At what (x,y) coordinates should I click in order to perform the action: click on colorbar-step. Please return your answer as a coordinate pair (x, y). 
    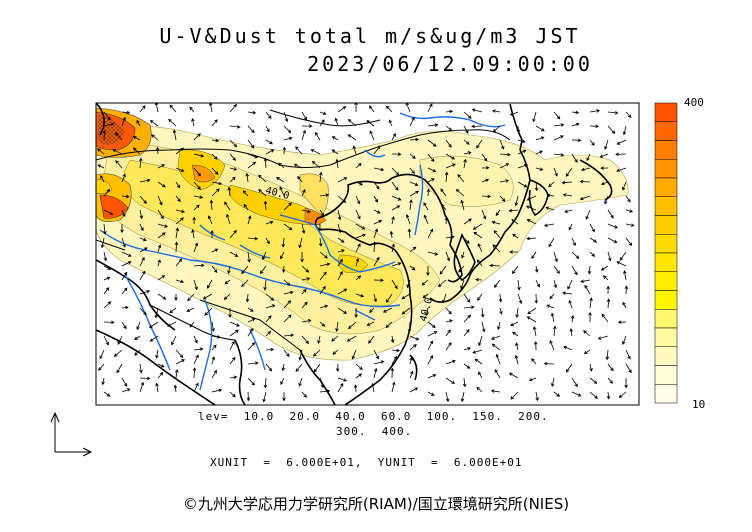
    Looking at the image, I should click on (666, 150).